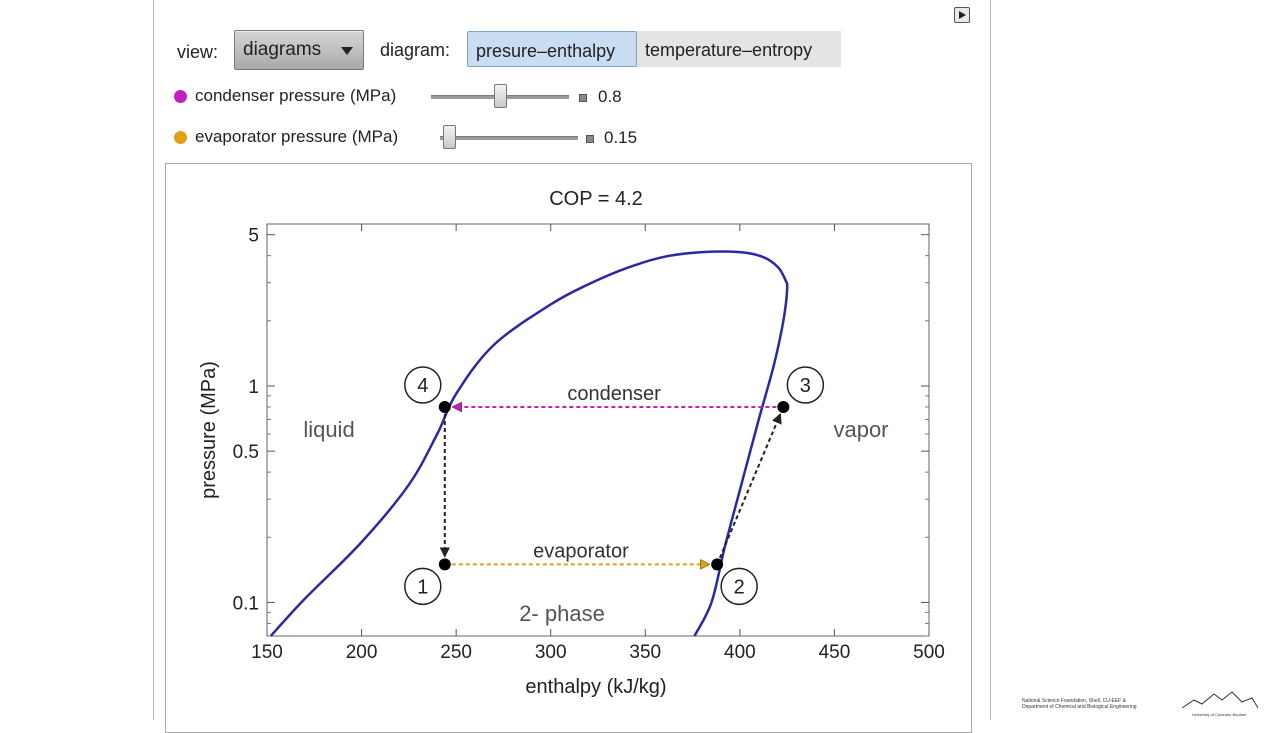  What do you see at coordinates (929, 652) in the screenshot?
I see `x-tick-label: 500` at bounding box center [929, 652].